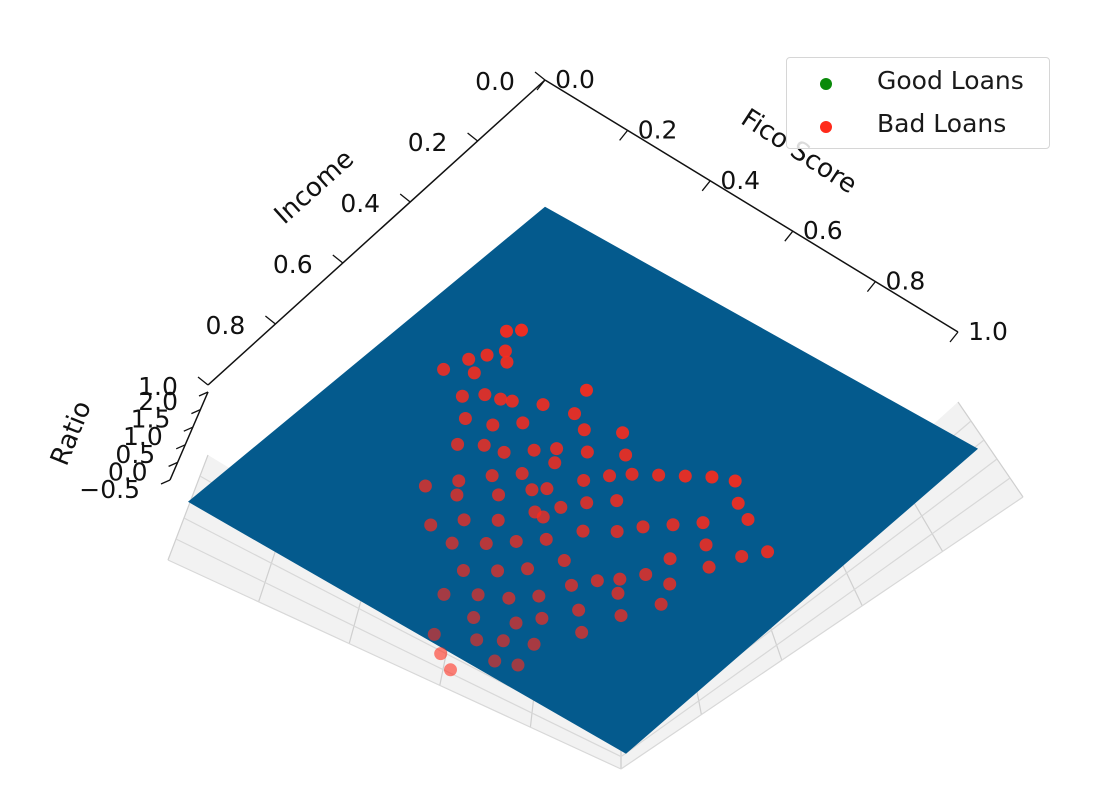 Image resolution: width=1116 pixels, height=808 pixels. I want to click on y-tick-label: 1.0, so click(158, 386).